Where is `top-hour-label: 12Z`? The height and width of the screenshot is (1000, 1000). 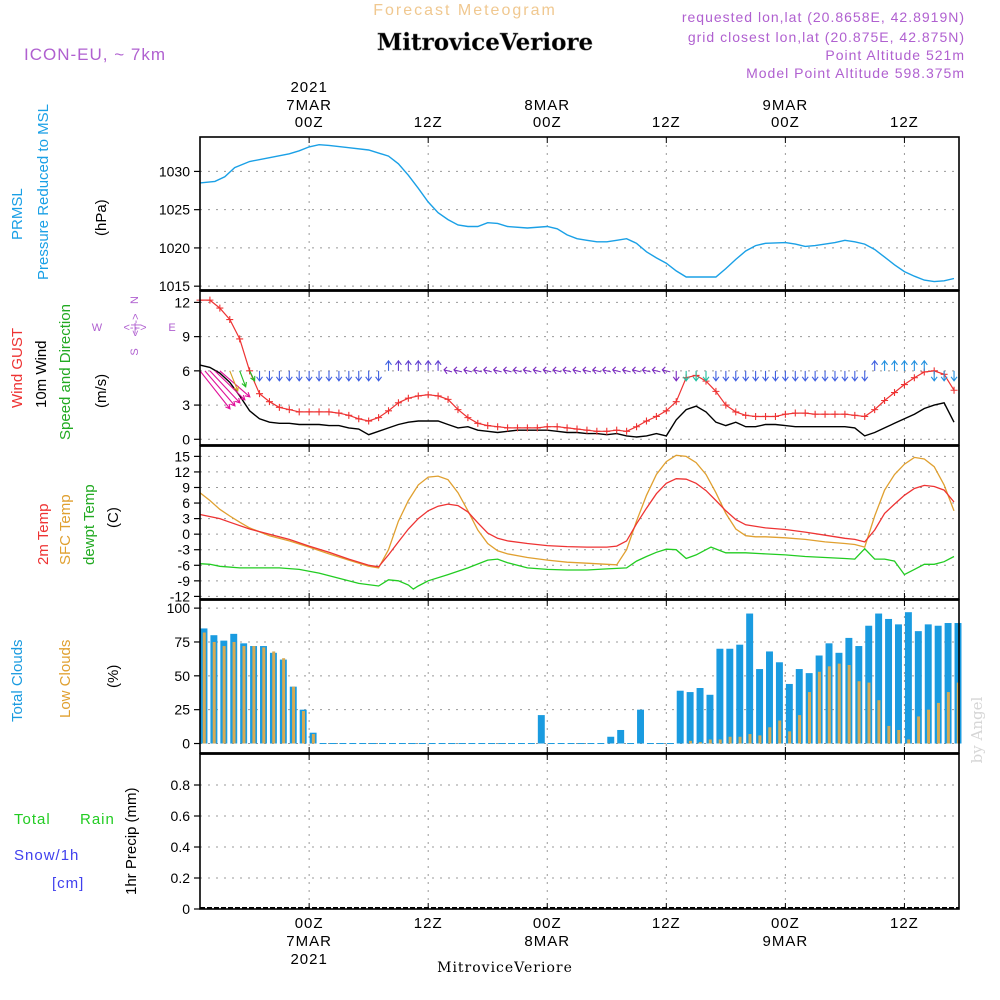
top-hour-label: 12Z is located at coordinates (666, 122).